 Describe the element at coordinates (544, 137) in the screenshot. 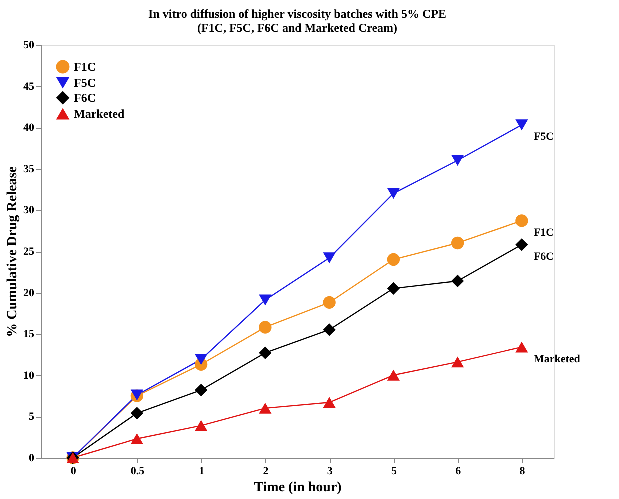

I see `text: F5C` at that location.